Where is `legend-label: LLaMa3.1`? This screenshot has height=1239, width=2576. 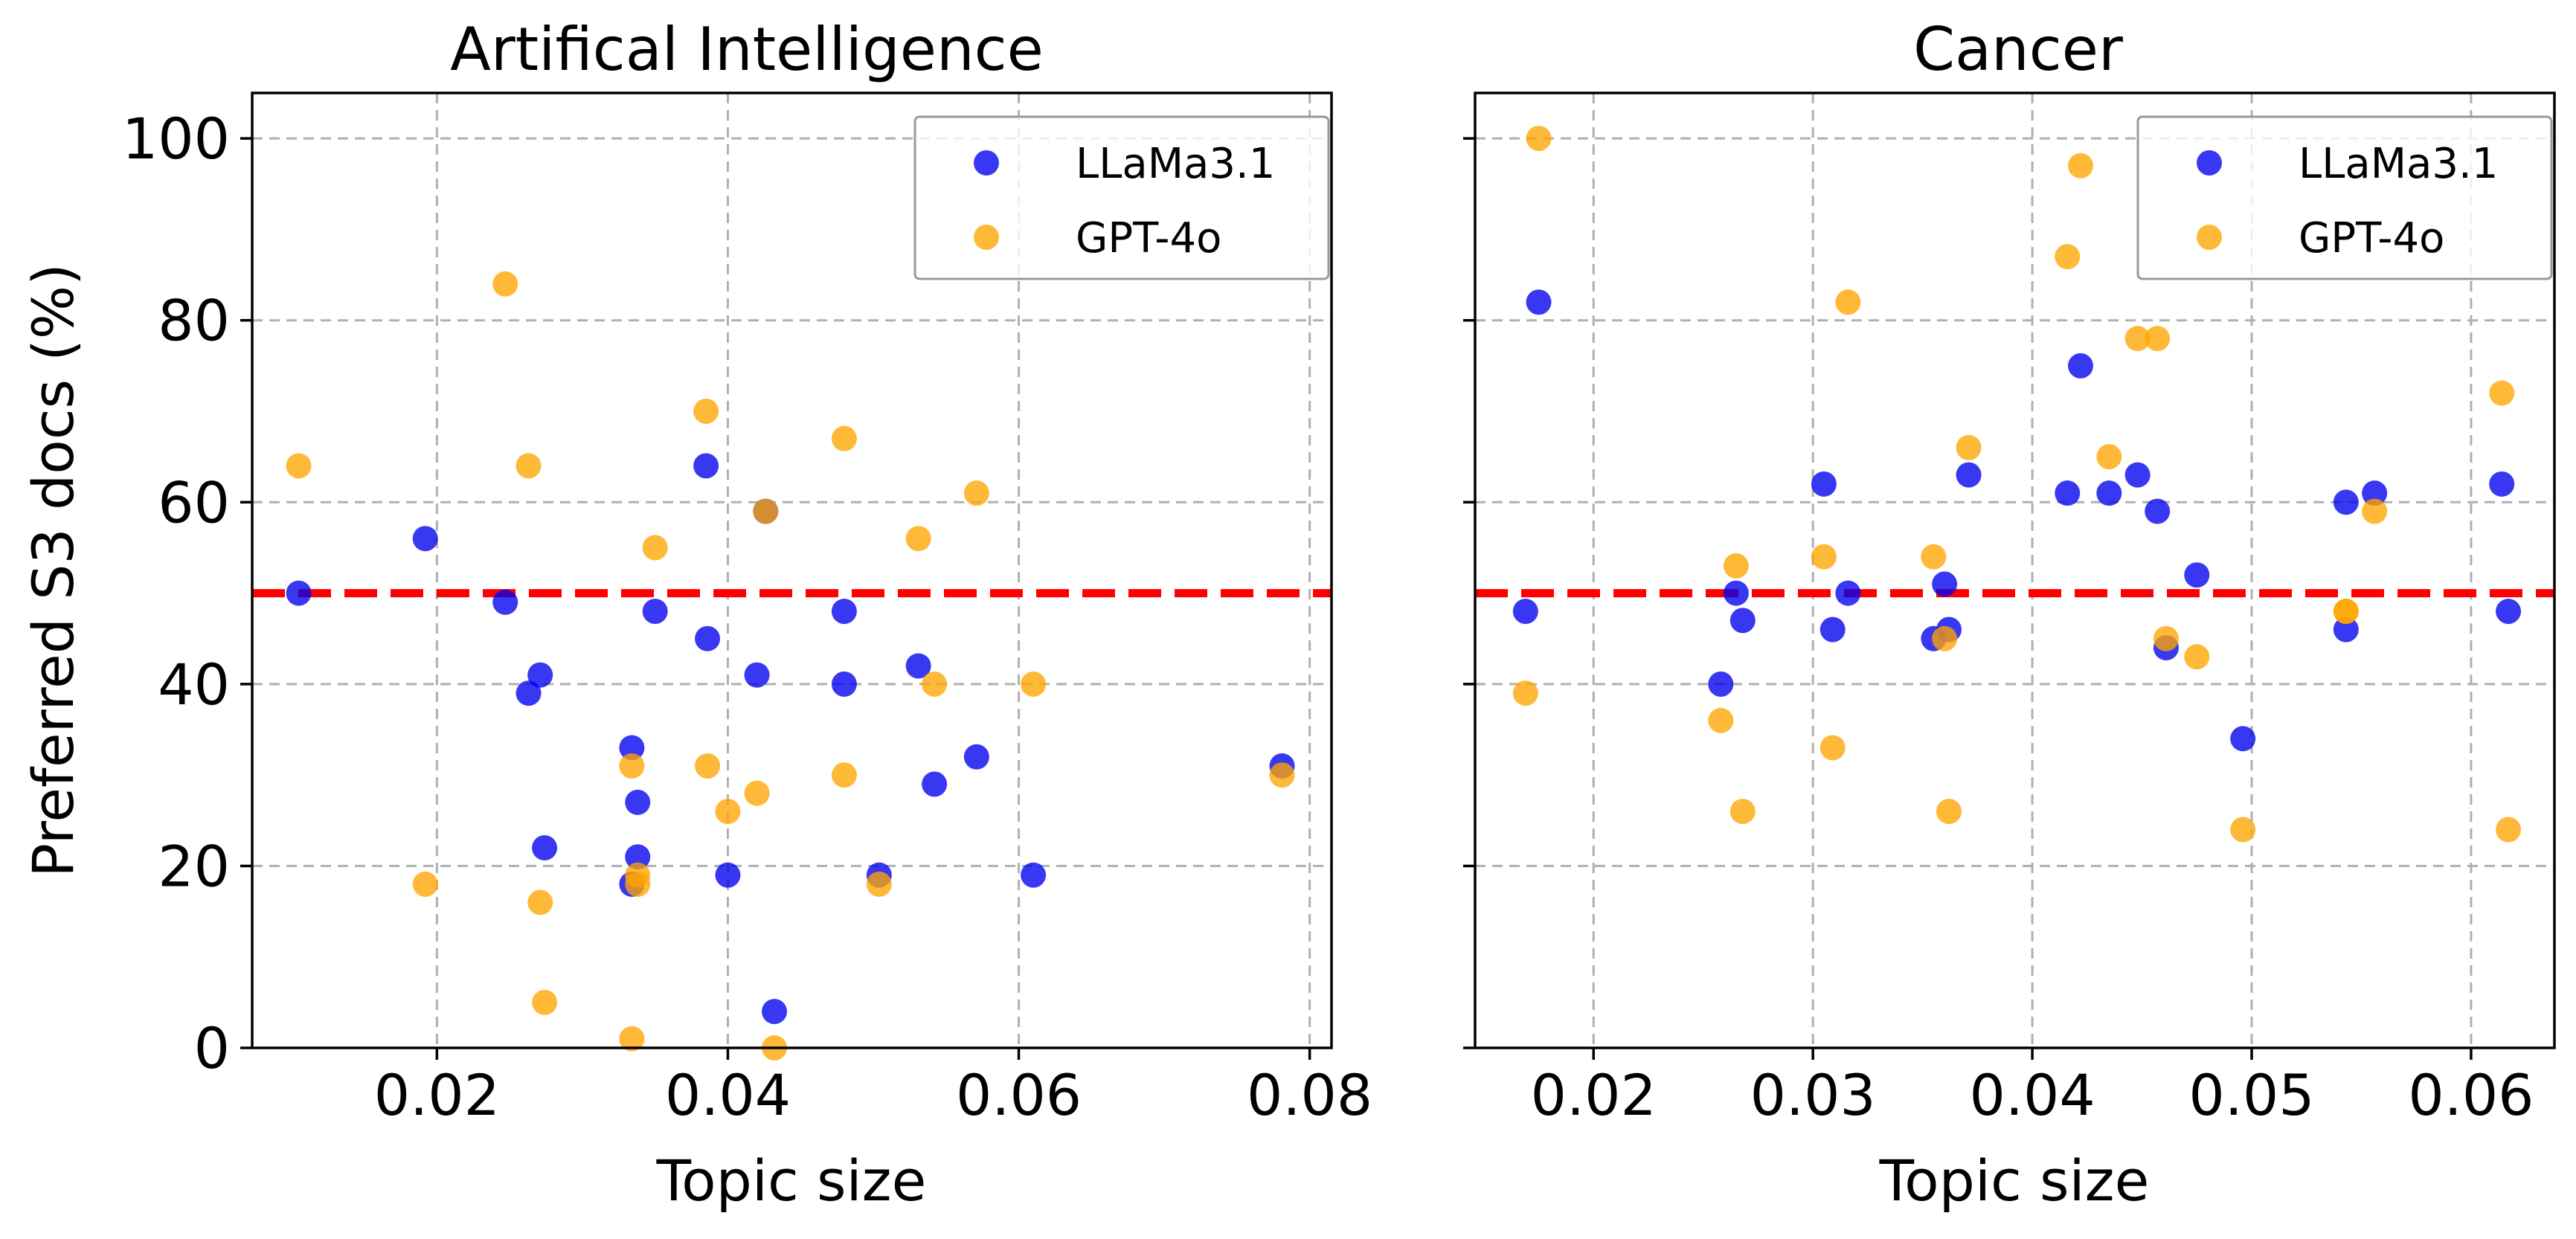
legend-label: LLaMa3.1 is located at coordinates (1175, 164).